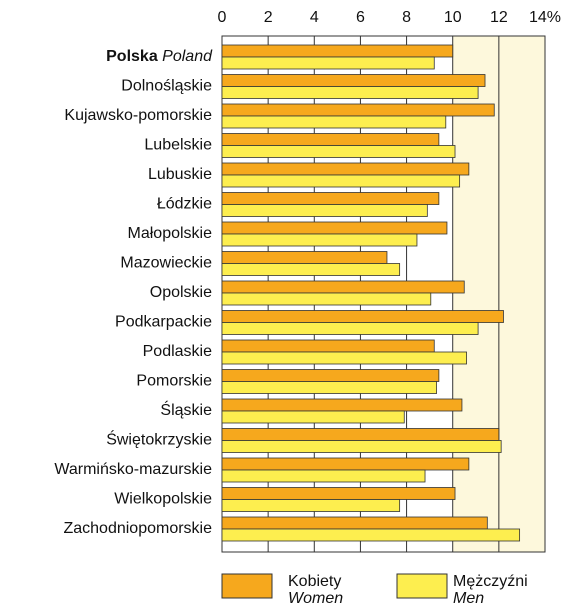 This screenshot has height=607, width=576. What do you see at coordinates (178, 145) in the screenshot?
I see `category-label: Lubelskie` at bounding box center [178, 145].